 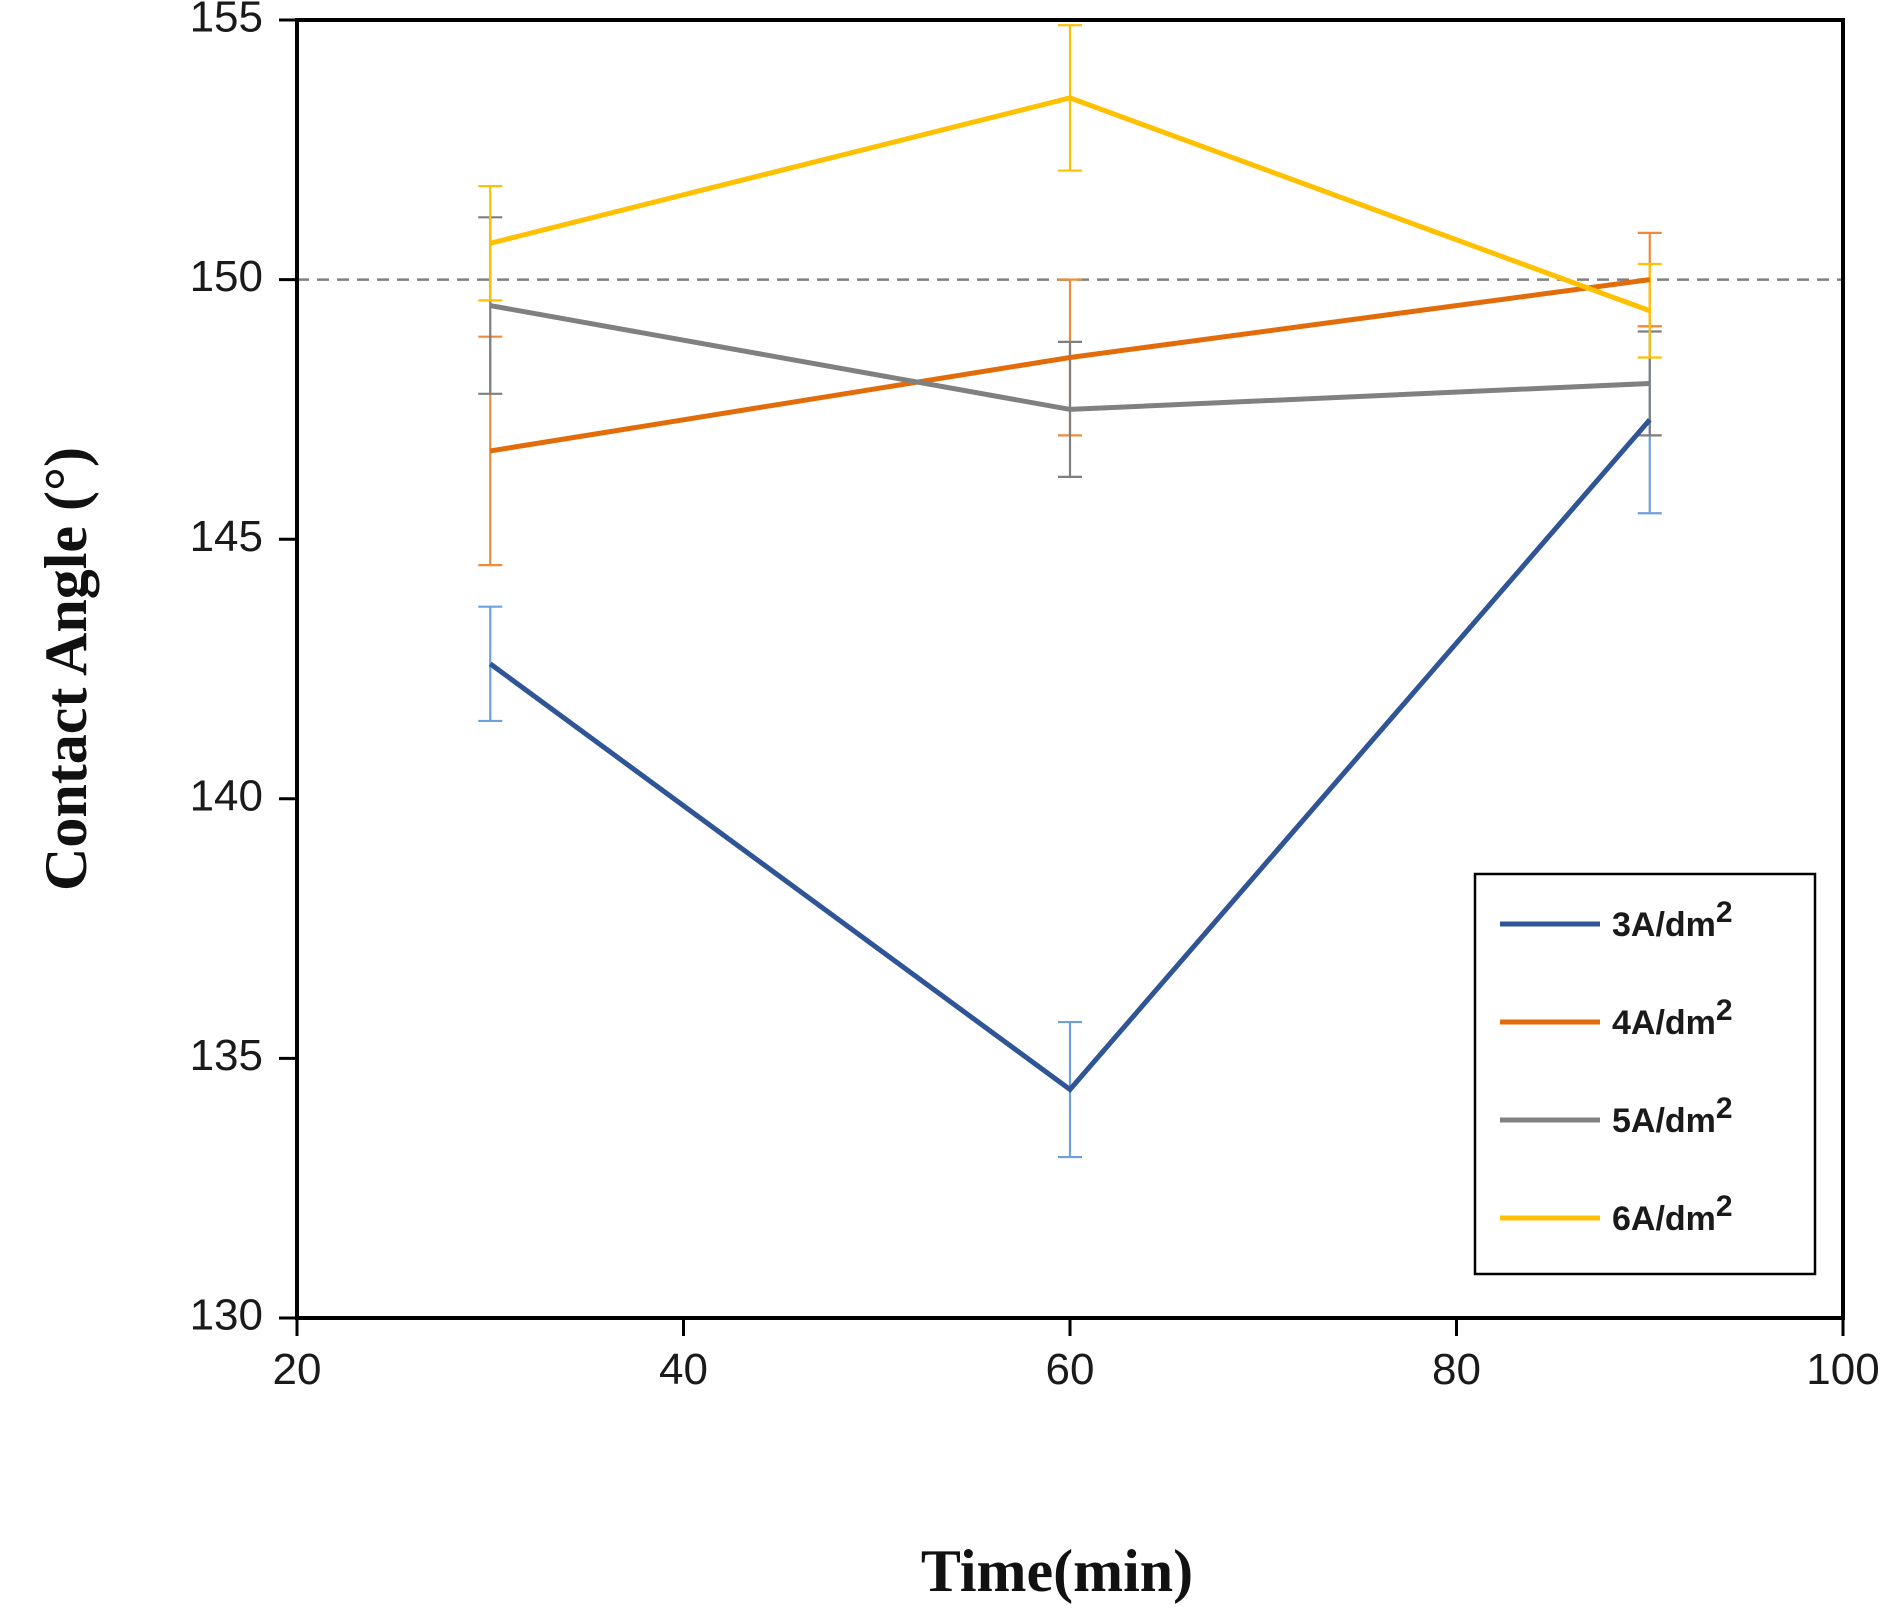 I want to click on legend-item-4: 6A/dm2, so click(x=1616, y=1214).